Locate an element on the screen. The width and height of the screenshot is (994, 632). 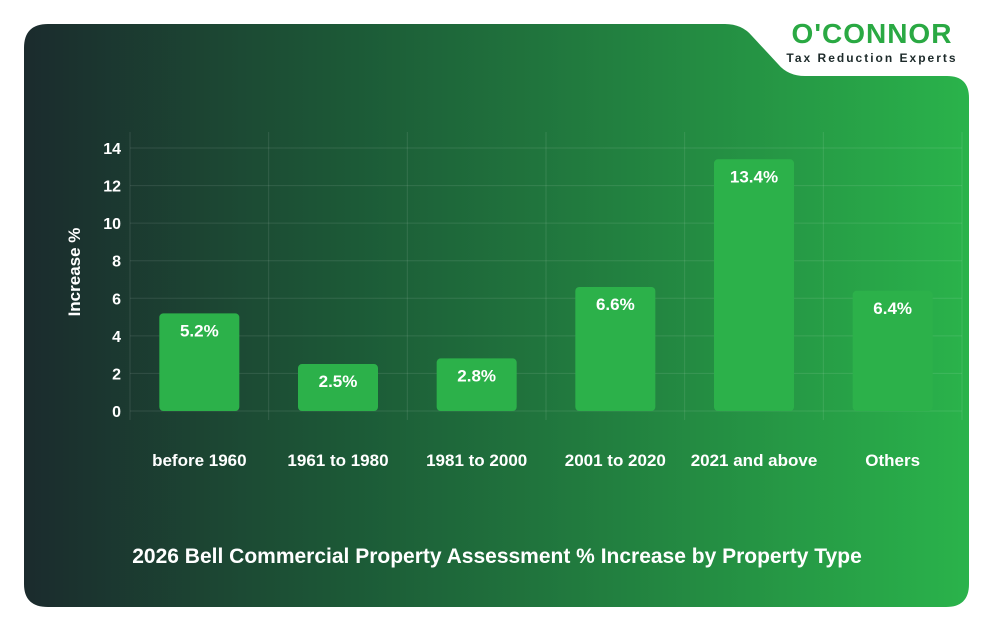
data-label: 13.4% is located at coordinates (754, 176).